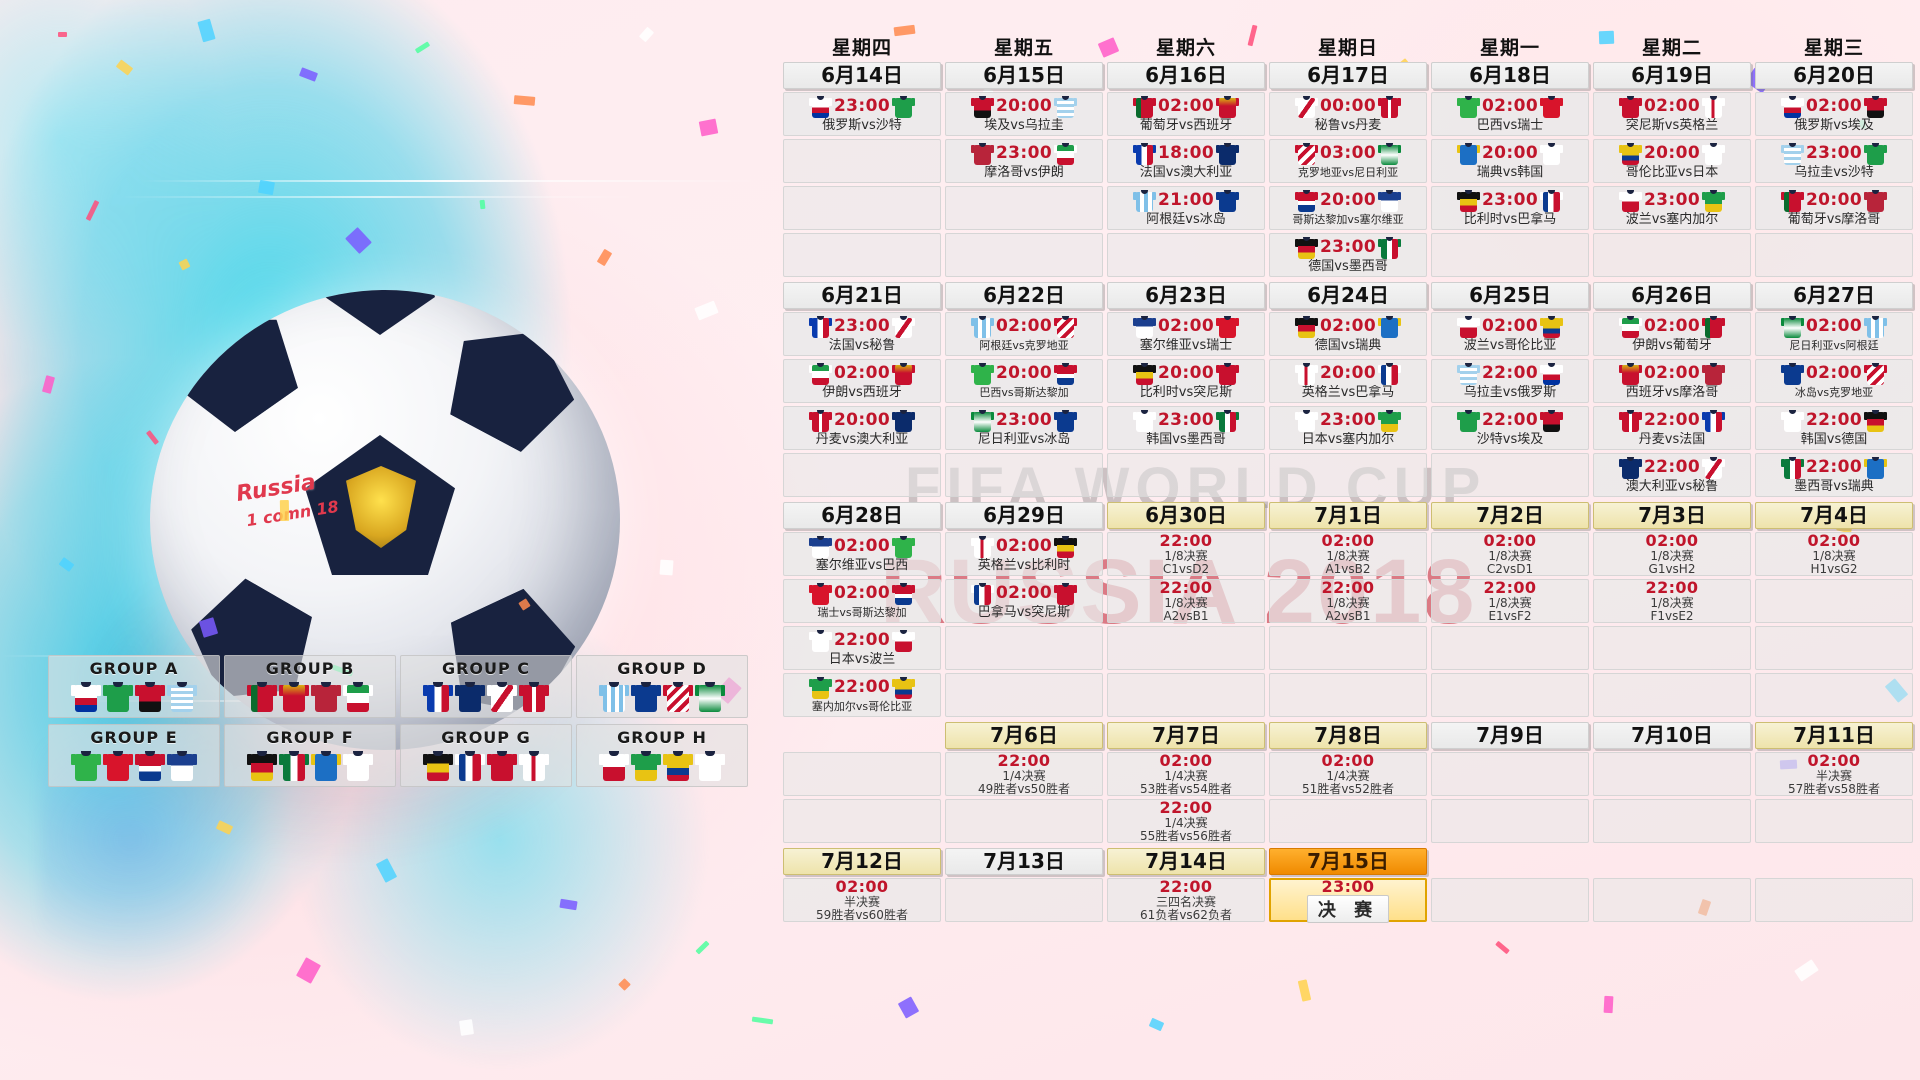 This screenshot has width=1920, height=1080. What do you see at coordinates (1024, 515) in the screenshot?
I see `date-header-cell: 6月29日` at bounding box center [1024, 515].